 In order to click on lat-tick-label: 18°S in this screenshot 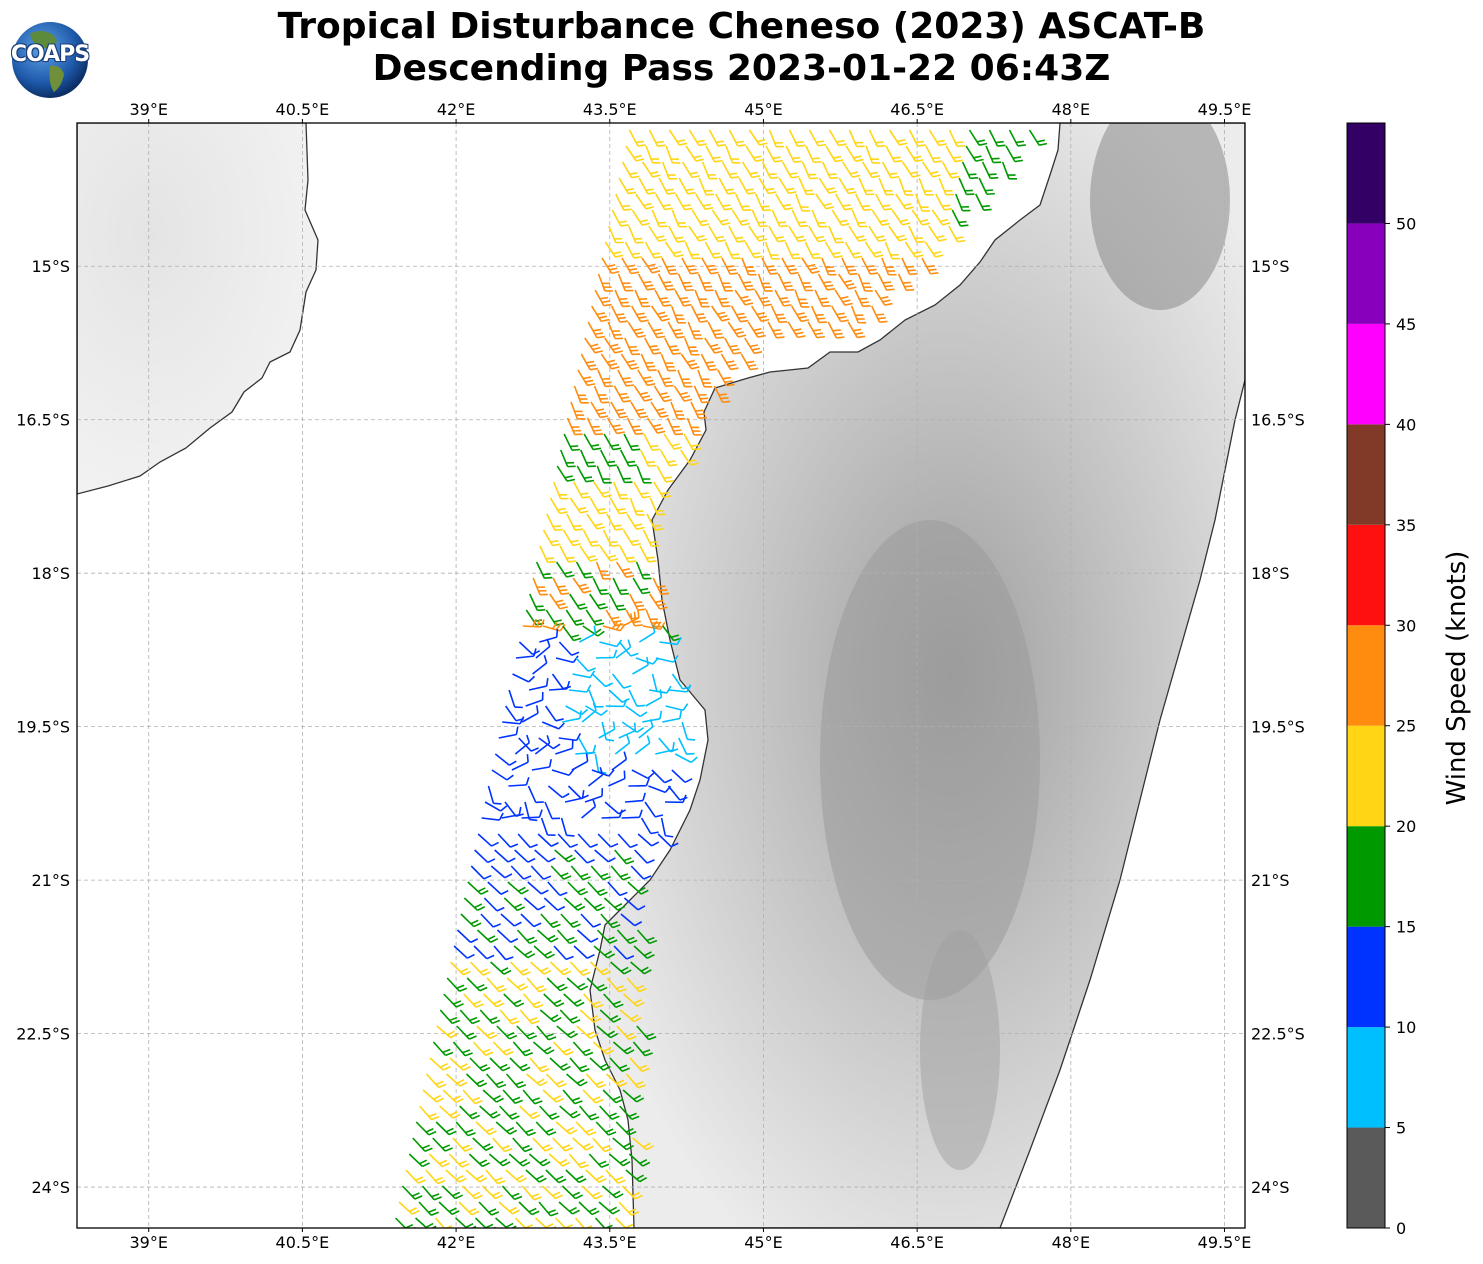, I will do `click(50, 573)`.